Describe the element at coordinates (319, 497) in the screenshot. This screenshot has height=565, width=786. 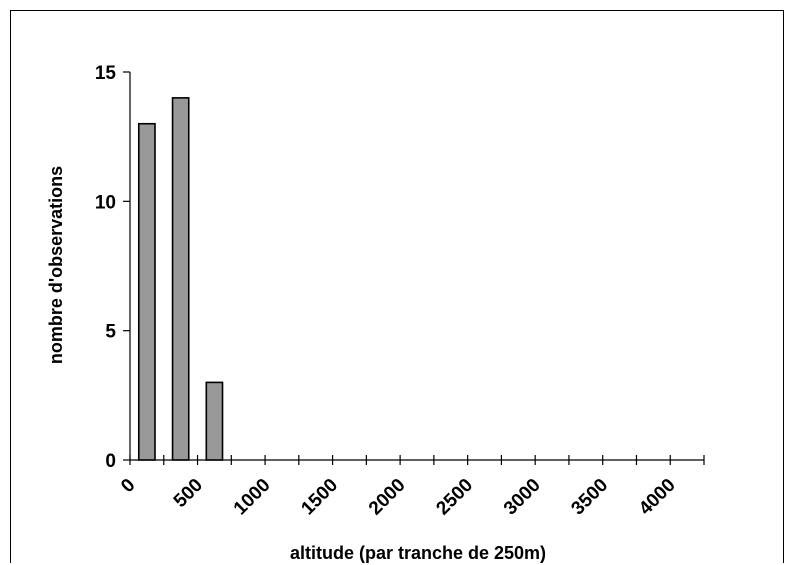
I see `x-tick-label: 1500` at that location.